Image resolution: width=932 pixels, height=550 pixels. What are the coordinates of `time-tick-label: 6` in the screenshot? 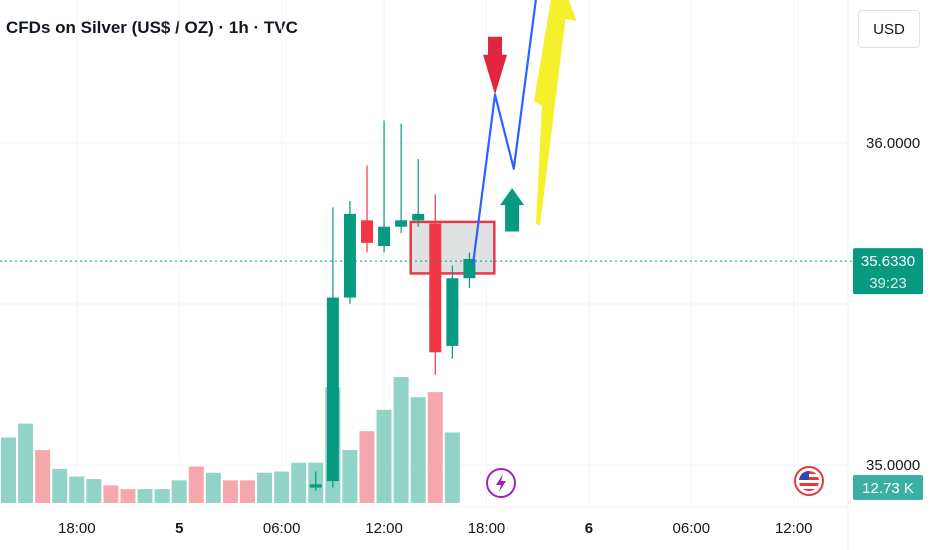 It's located at (589, 528).